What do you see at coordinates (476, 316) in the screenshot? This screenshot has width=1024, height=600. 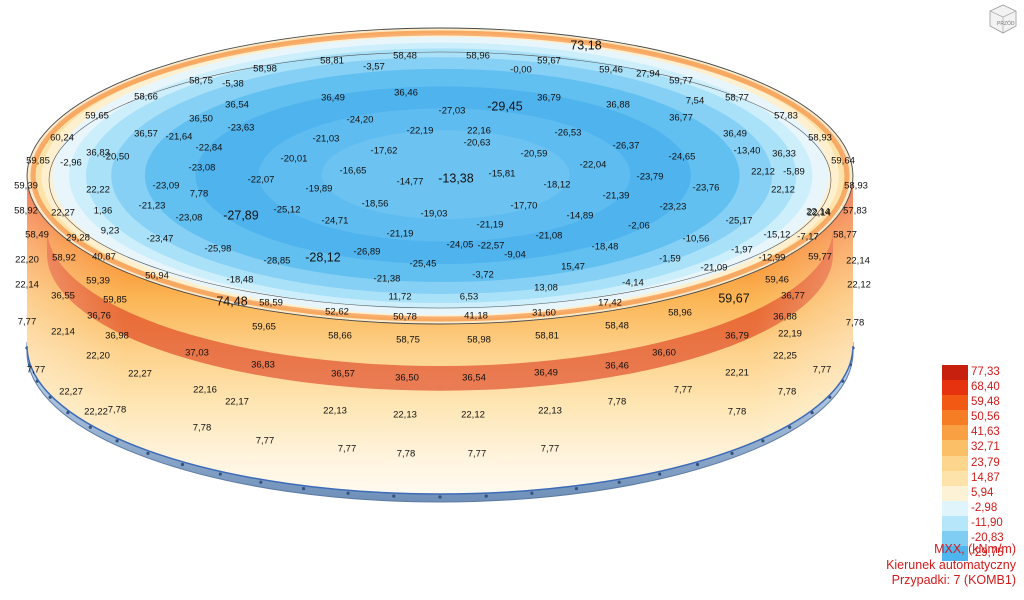 I see `value-label: 41,18` at bounding box center [476, 316].